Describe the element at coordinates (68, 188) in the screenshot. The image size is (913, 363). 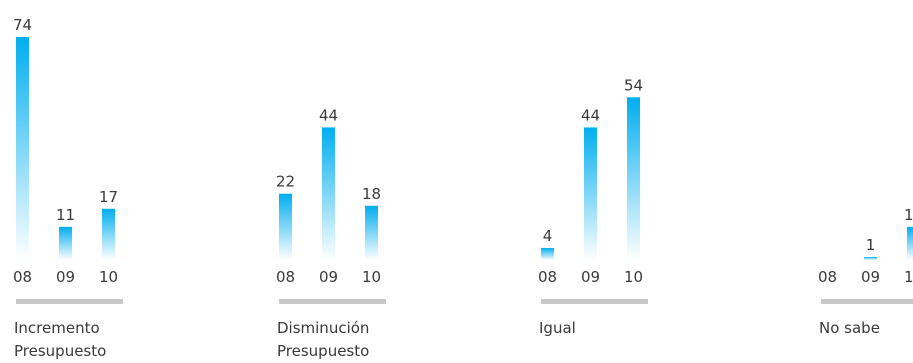
I see `bar-group: 74 08 11 09 17 10 Incremento Presupuesto` at that location.